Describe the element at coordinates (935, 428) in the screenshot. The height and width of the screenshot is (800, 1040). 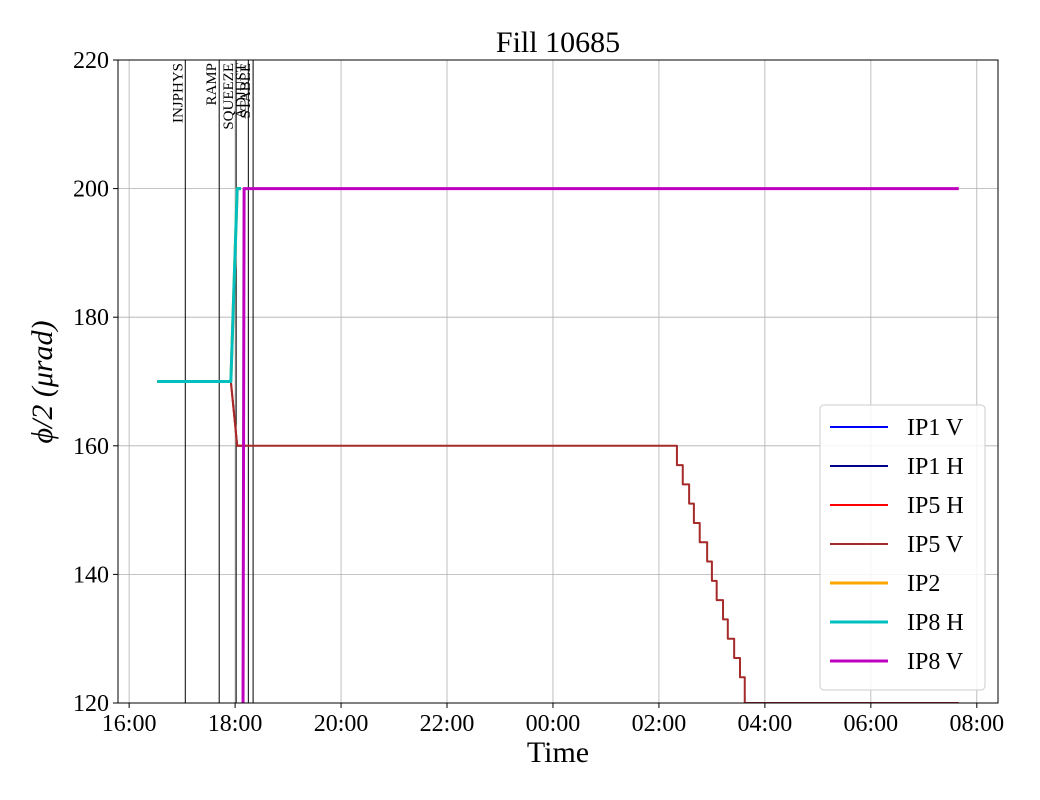
I see `legend-label: IP1 V` at that location.